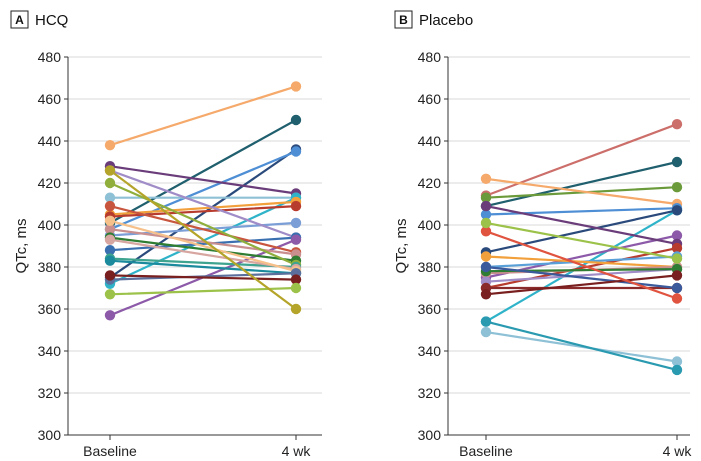 The height and width of the screenshot is (461, 701). I want to click on panel-a-y-tick-label: 420, so click(50, 183).